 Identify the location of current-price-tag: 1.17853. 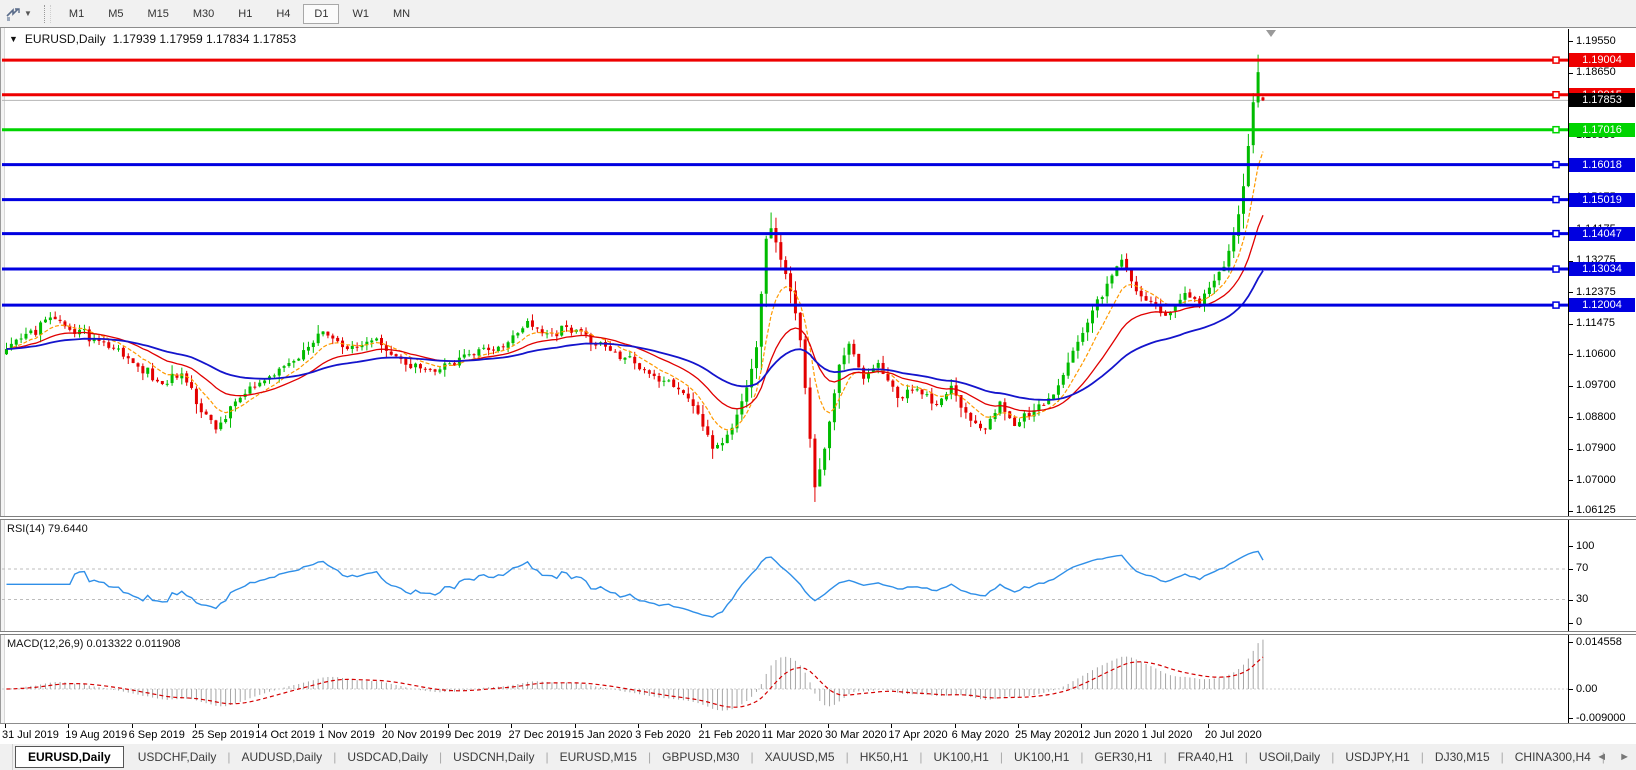
(1602, 100).